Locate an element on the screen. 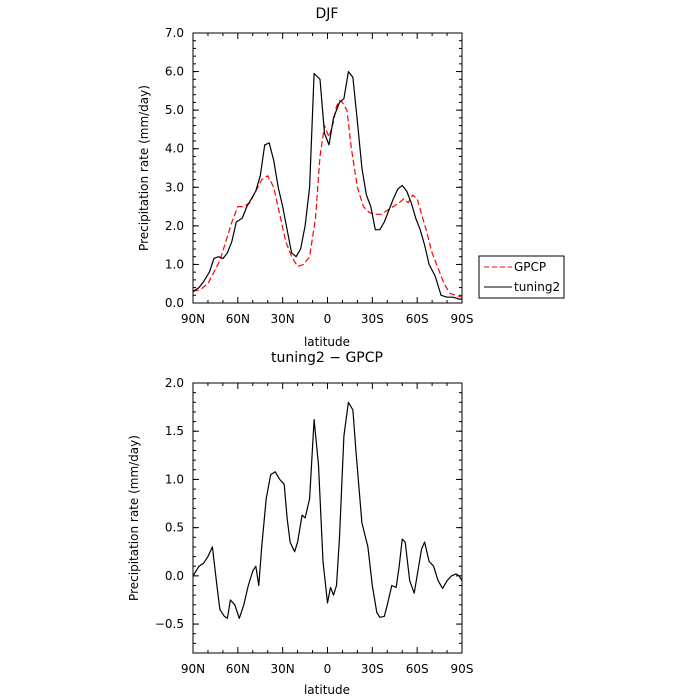  series-line-gpcp is located at coordinates (327, 198).